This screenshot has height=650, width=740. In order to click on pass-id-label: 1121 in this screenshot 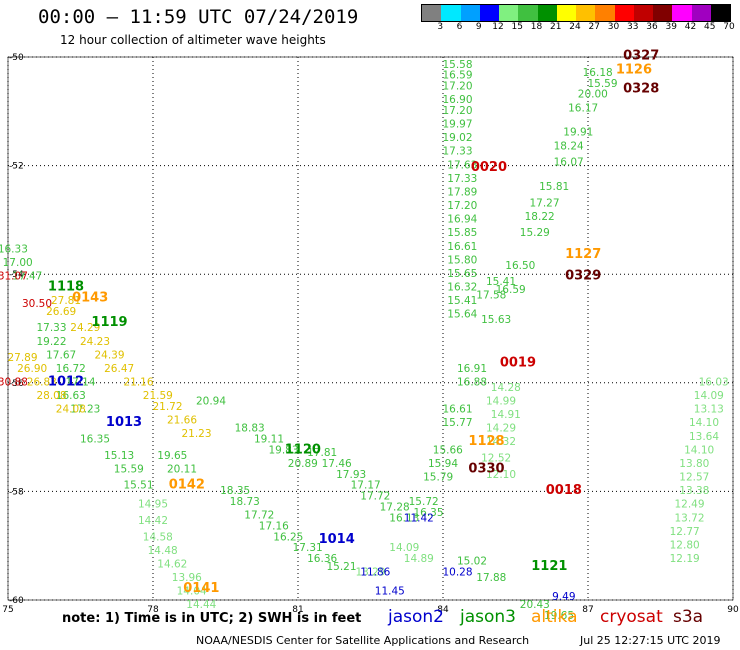, I will do `click(549, 566)`.